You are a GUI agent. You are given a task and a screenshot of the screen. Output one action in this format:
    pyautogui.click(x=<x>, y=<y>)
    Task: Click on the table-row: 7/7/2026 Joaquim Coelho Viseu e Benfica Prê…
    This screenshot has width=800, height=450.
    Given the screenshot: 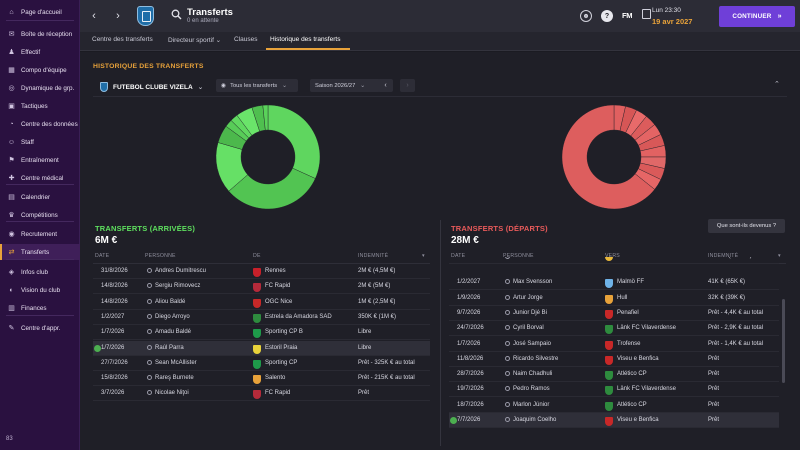 What is the action you would take?
    pyautogui.click(x=614, y=420)
    